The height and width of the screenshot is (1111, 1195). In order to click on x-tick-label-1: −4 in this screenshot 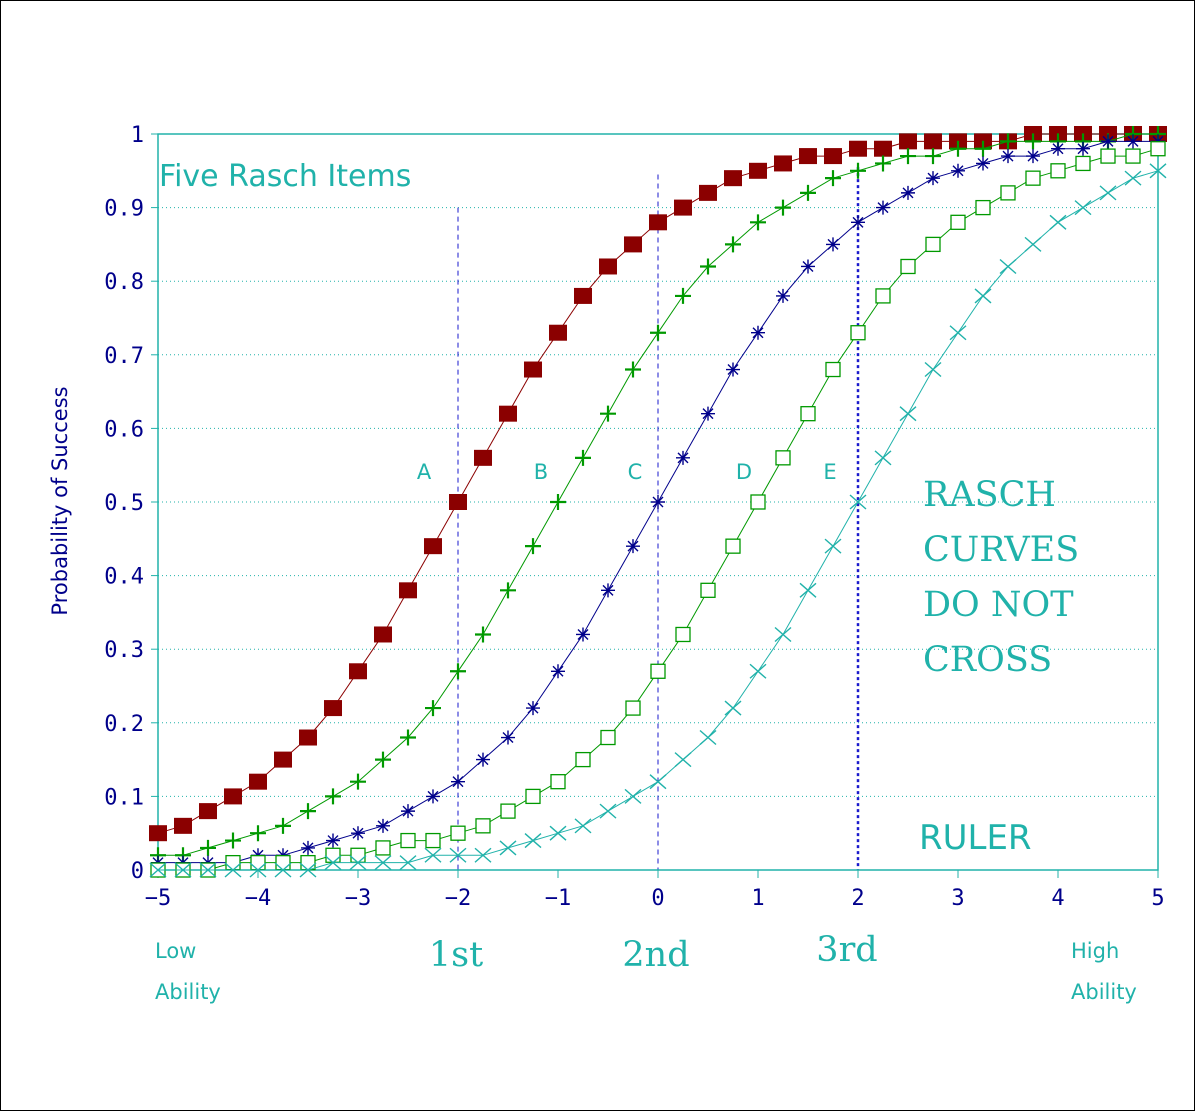, I will do `click(258, 898)`.